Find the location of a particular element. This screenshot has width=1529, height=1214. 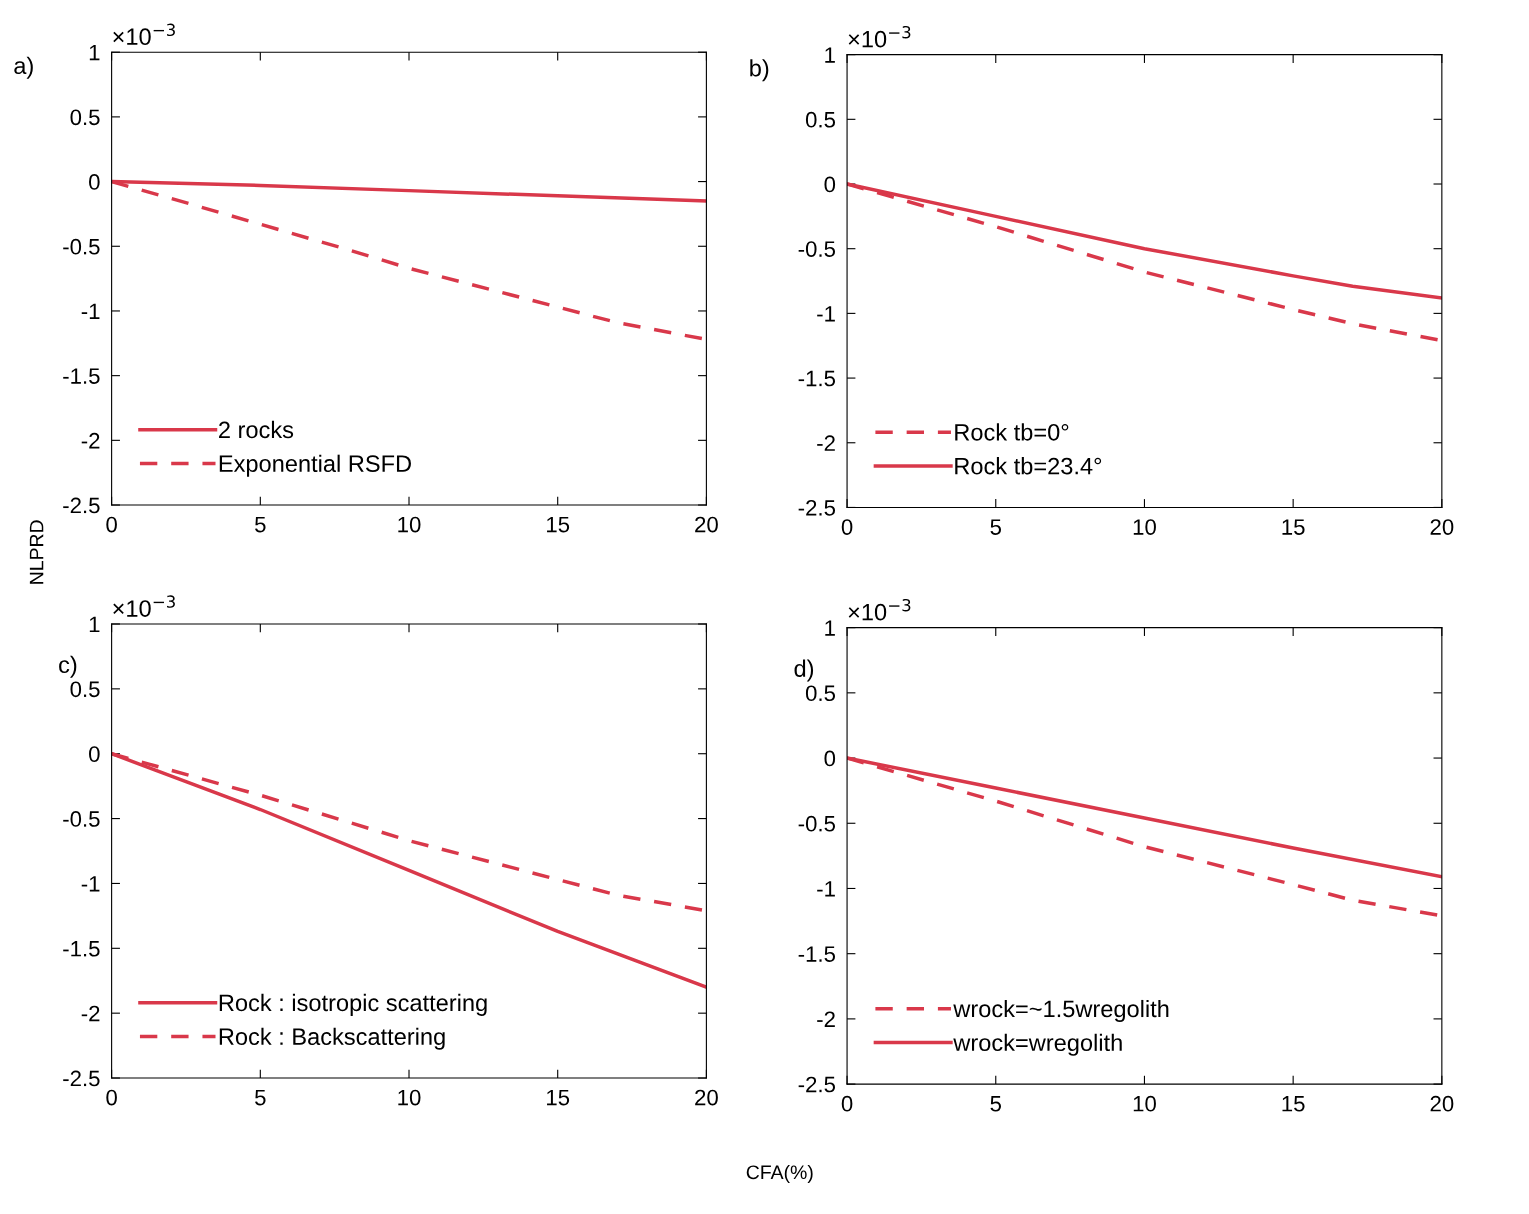

y-axis-title: NLPRD is located at coordinates (36, 552).